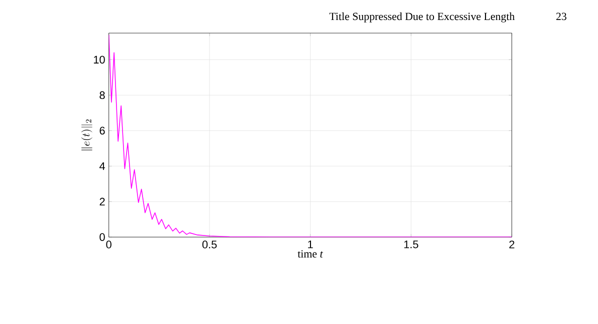 The width and height of the screenshot is (598, 324). I want to click on x-tick-label: 2, so click(511, 244).